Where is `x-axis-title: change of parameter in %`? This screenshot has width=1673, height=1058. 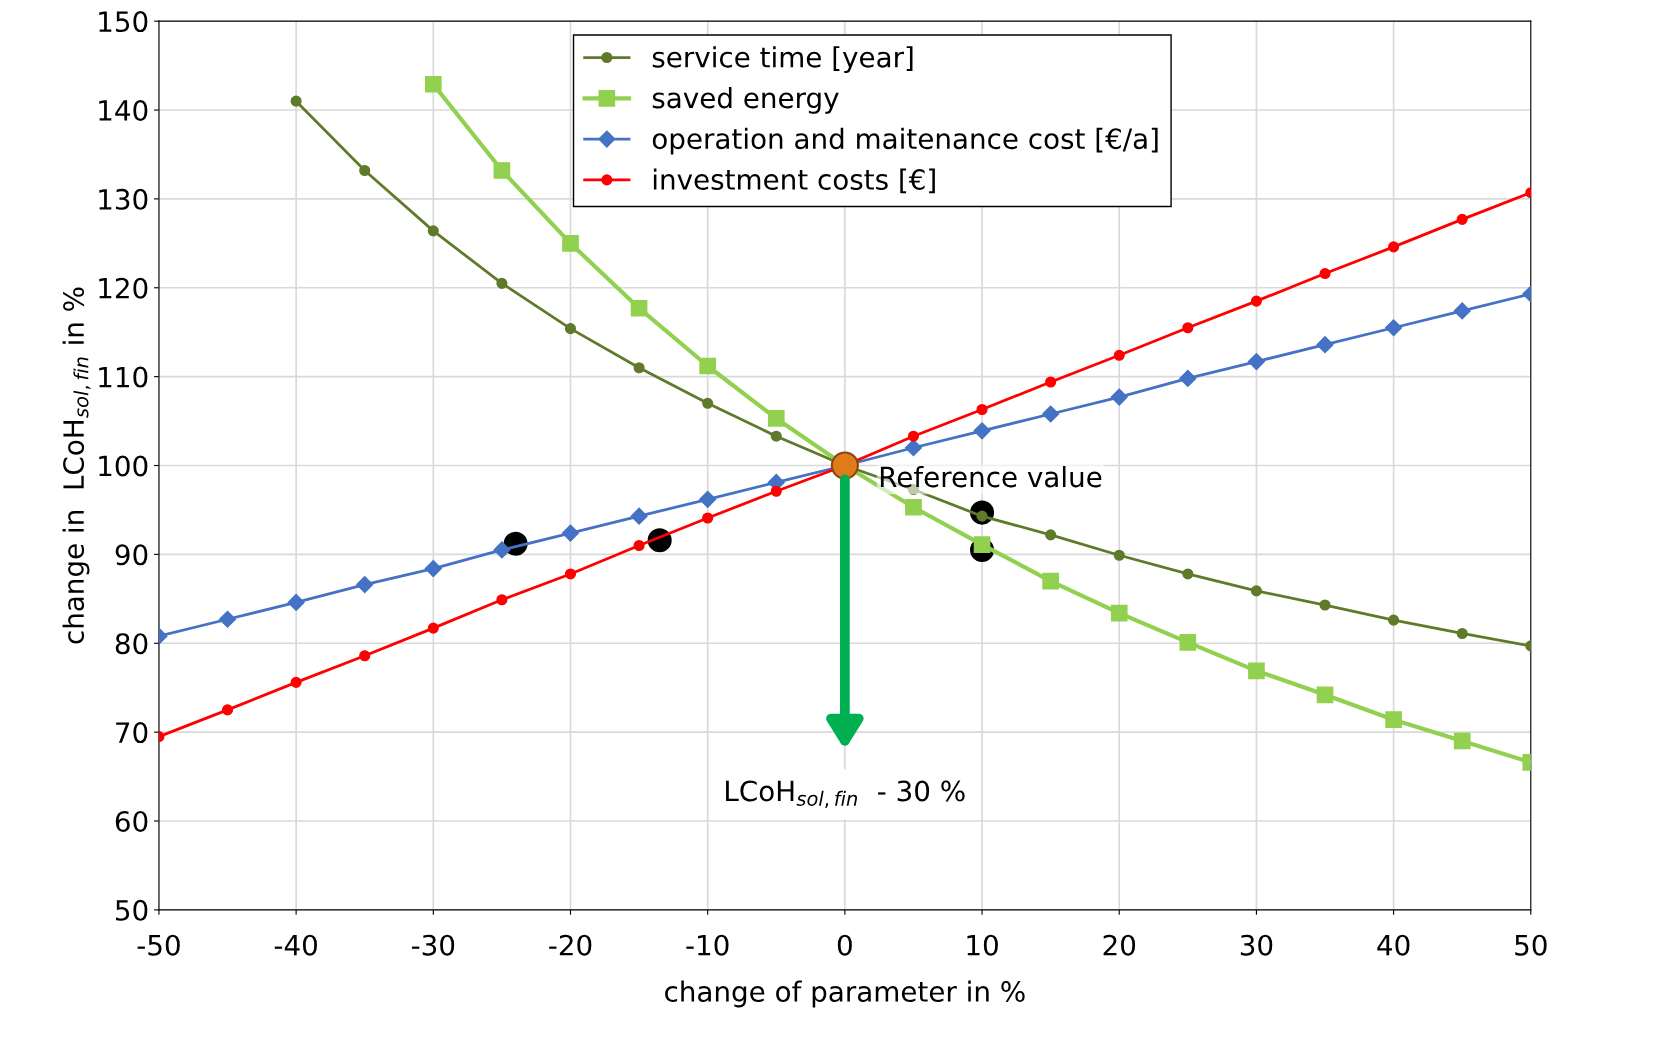
x-axis-title: change of parameter in % is located at coordinates (845, 994).